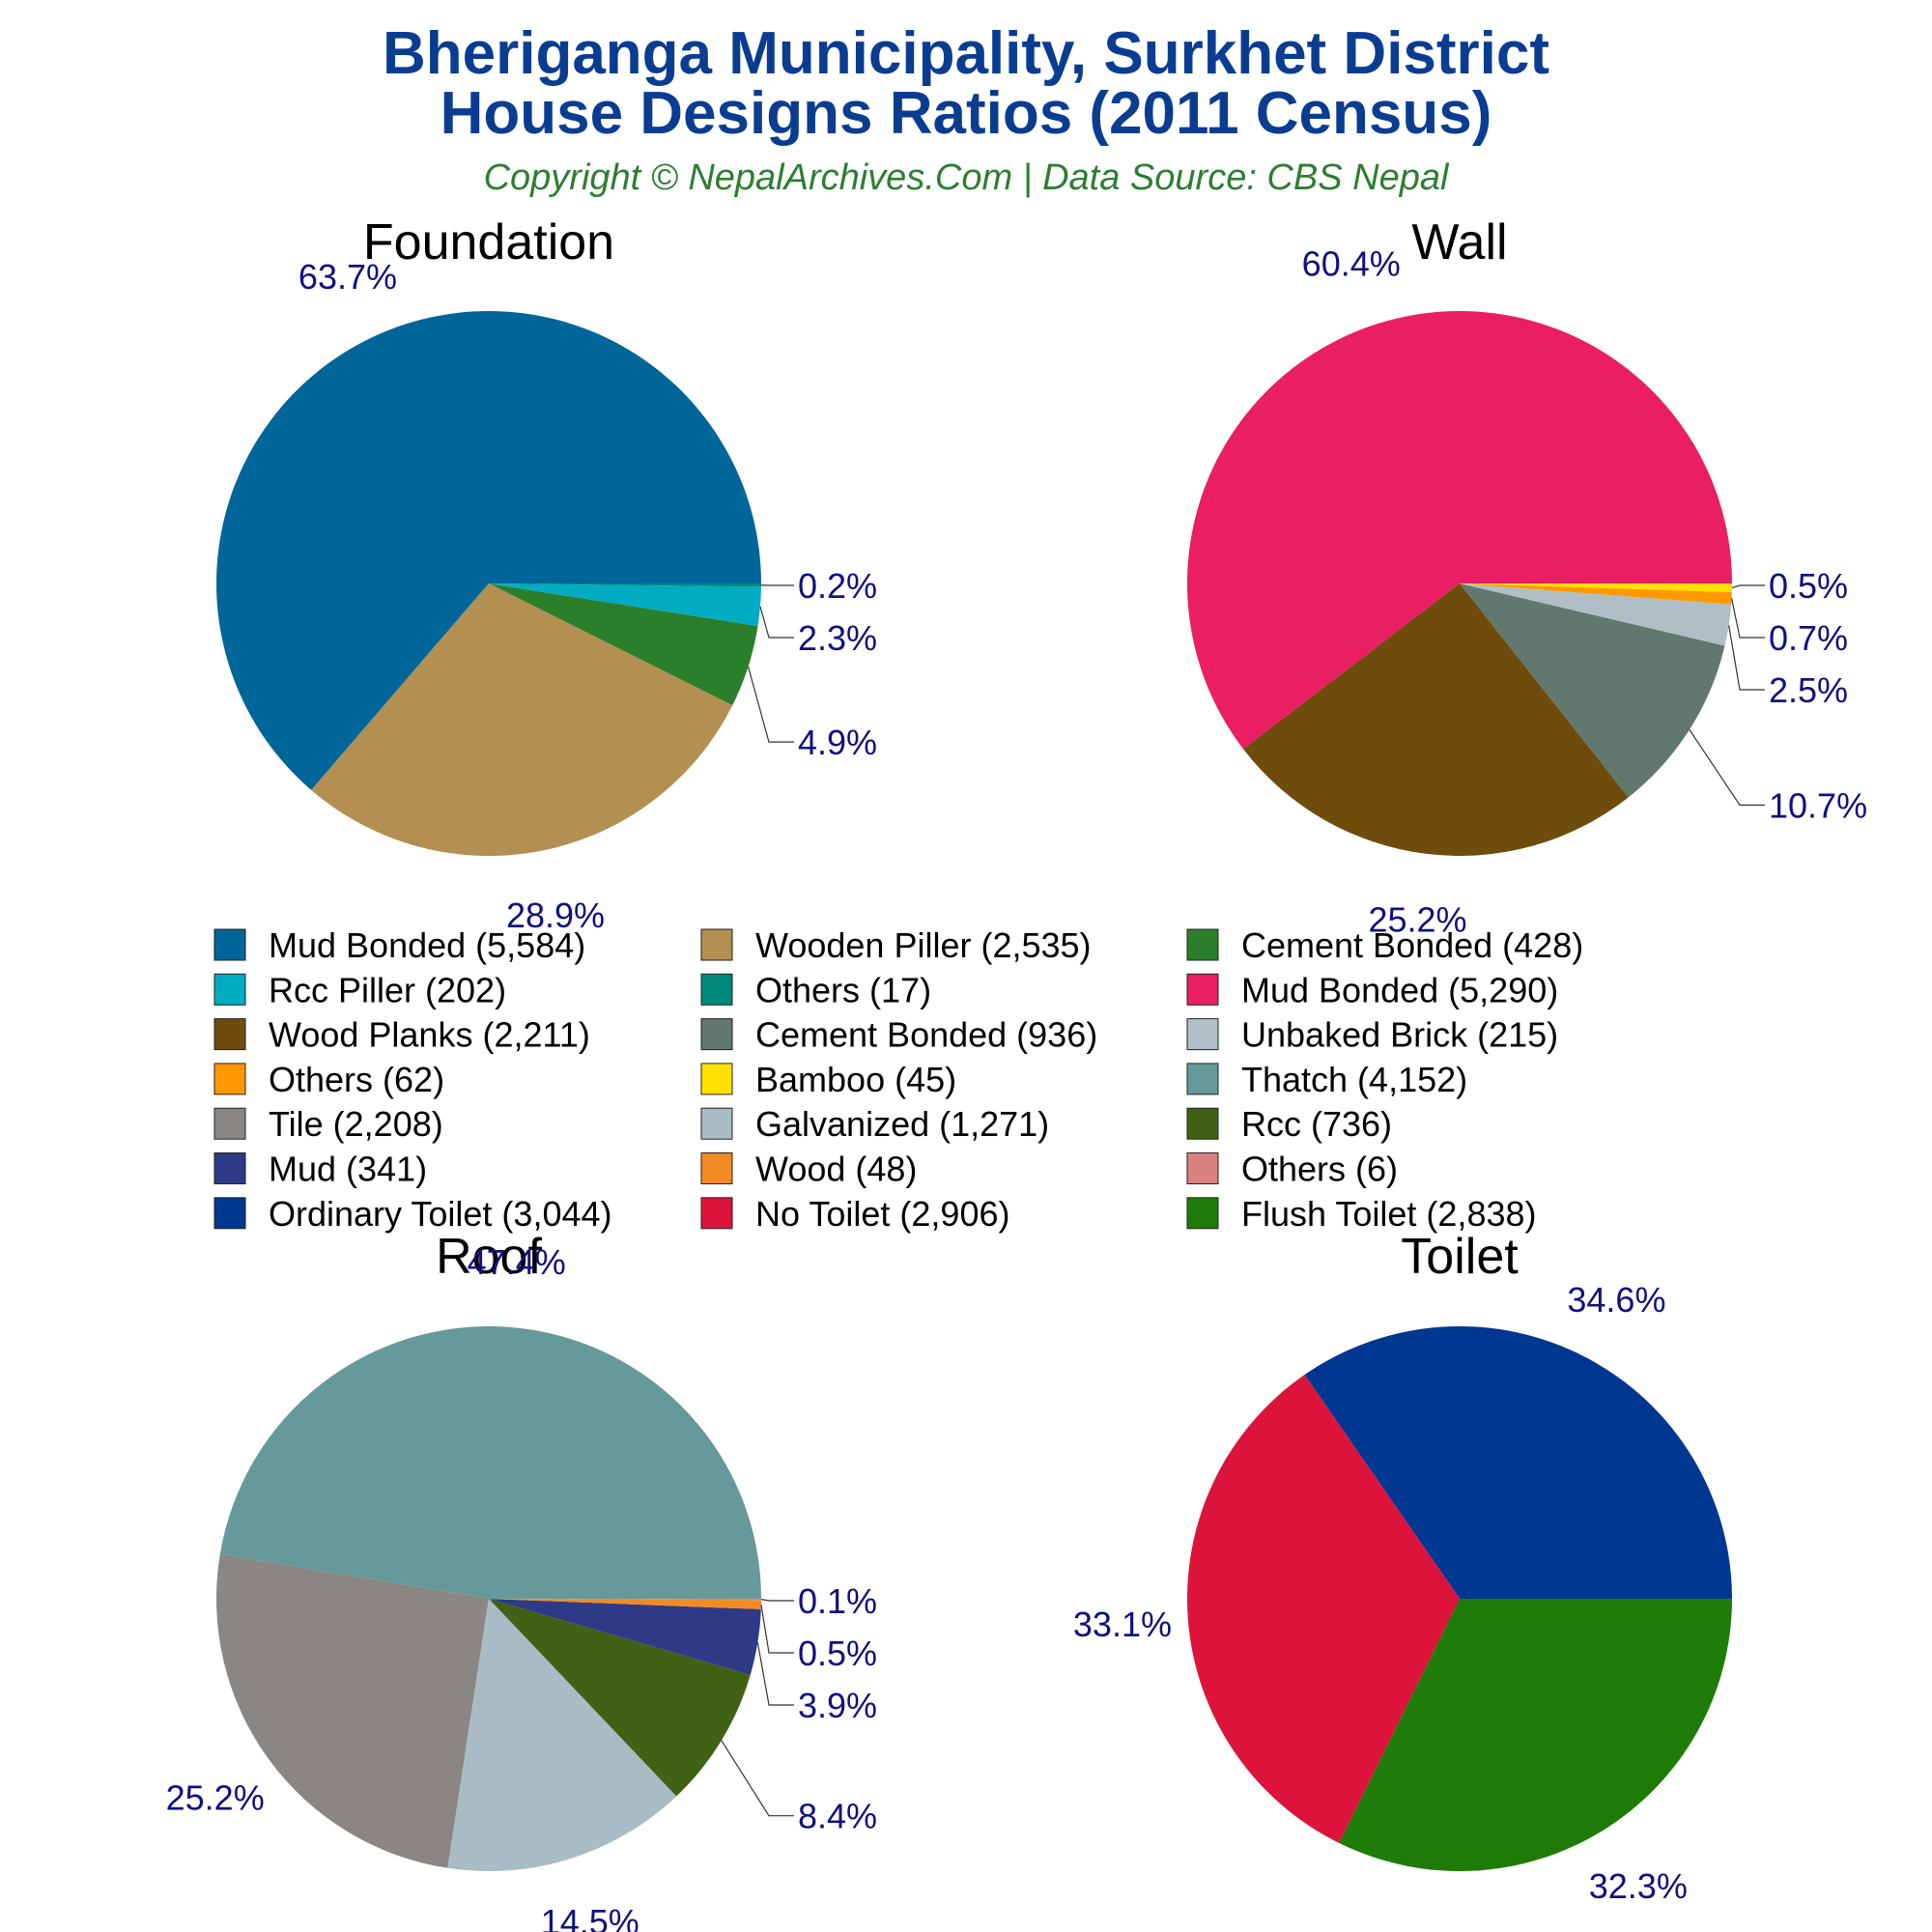  I want to click on roof-pct-label: 8.4%, so click(837, 1816).